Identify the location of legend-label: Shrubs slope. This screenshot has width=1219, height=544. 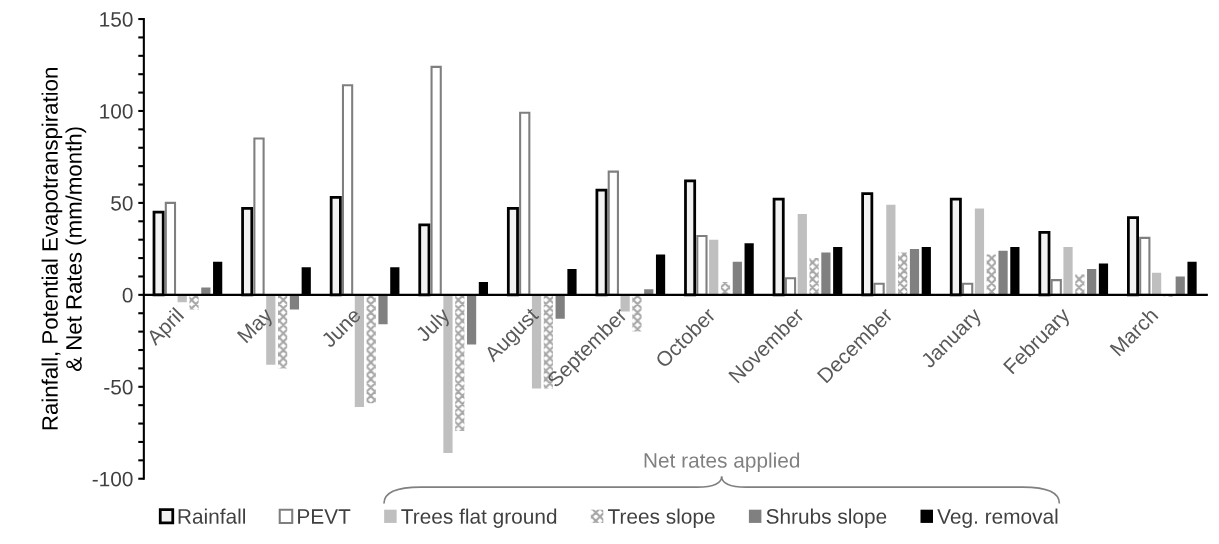
(826, 518).